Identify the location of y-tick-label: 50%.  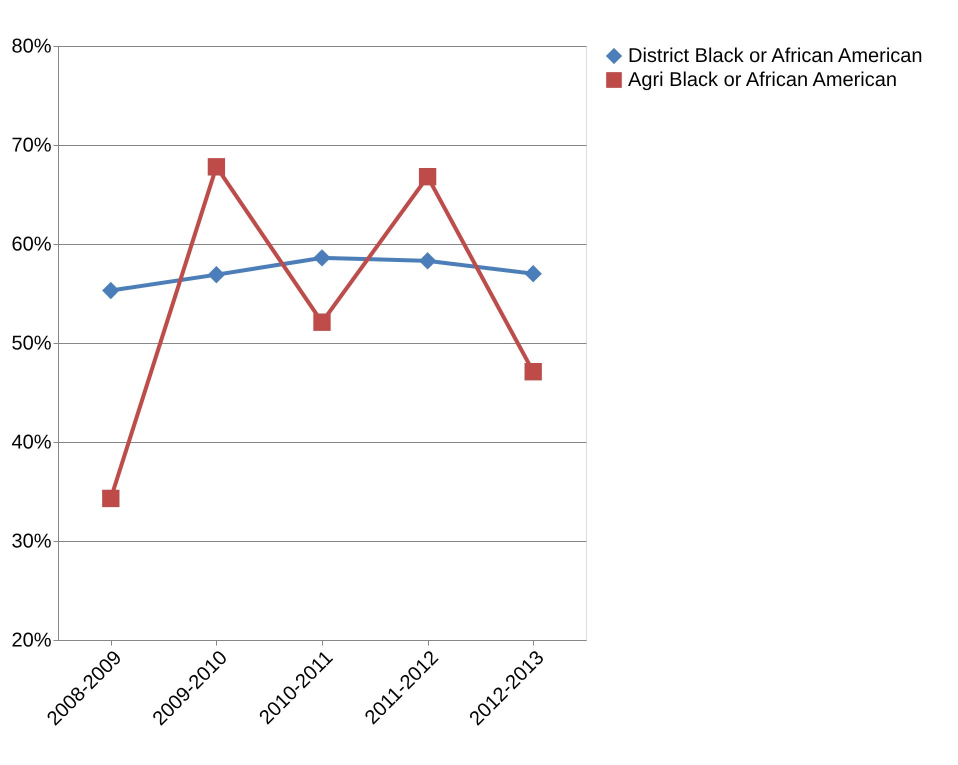
(31, 343).